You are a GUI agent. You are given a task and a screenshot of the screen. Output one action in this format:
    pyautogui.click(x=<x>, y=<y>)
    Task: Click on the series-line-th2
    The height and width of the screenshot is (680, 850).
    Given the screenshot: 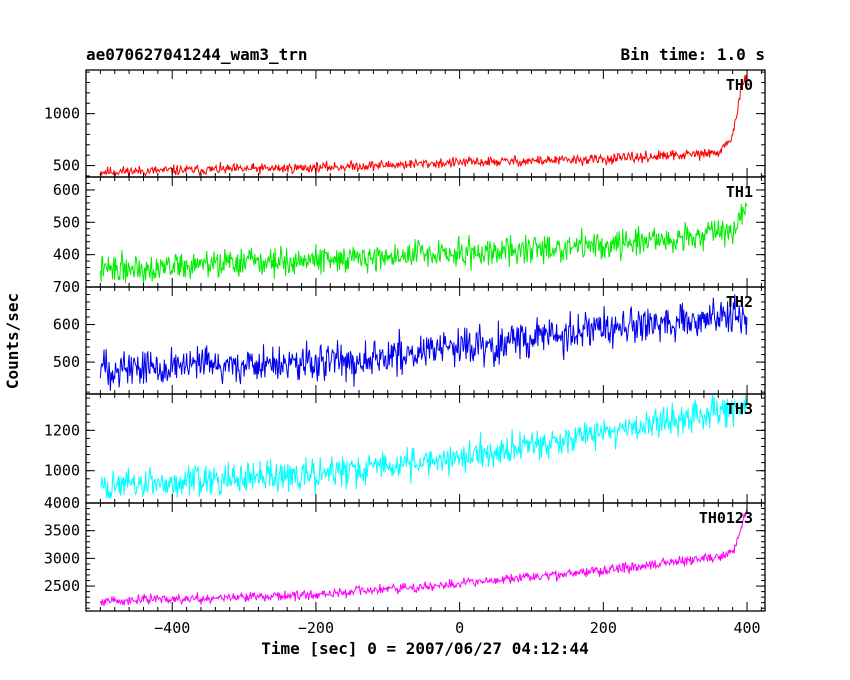 What is the action you would take?
    pyautogui.click(x=423, y=342)
    